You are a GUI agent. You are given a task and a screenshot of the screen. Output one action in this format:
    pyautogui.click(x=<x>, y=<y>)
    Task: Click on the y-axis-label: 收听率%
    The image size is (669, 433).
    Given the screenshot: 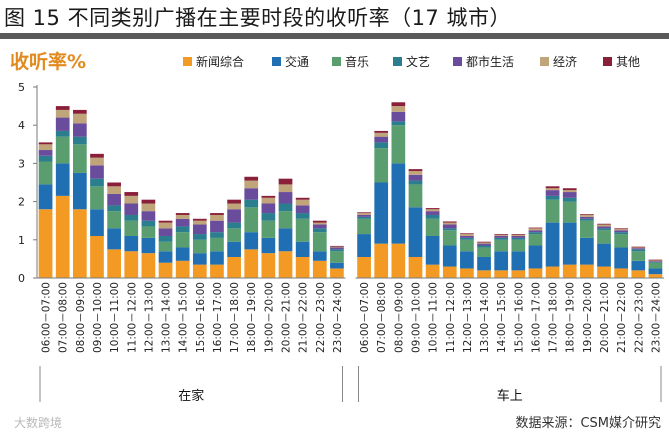 What is the action you would take?
    pyautogui.click(x=48, y=61)
    